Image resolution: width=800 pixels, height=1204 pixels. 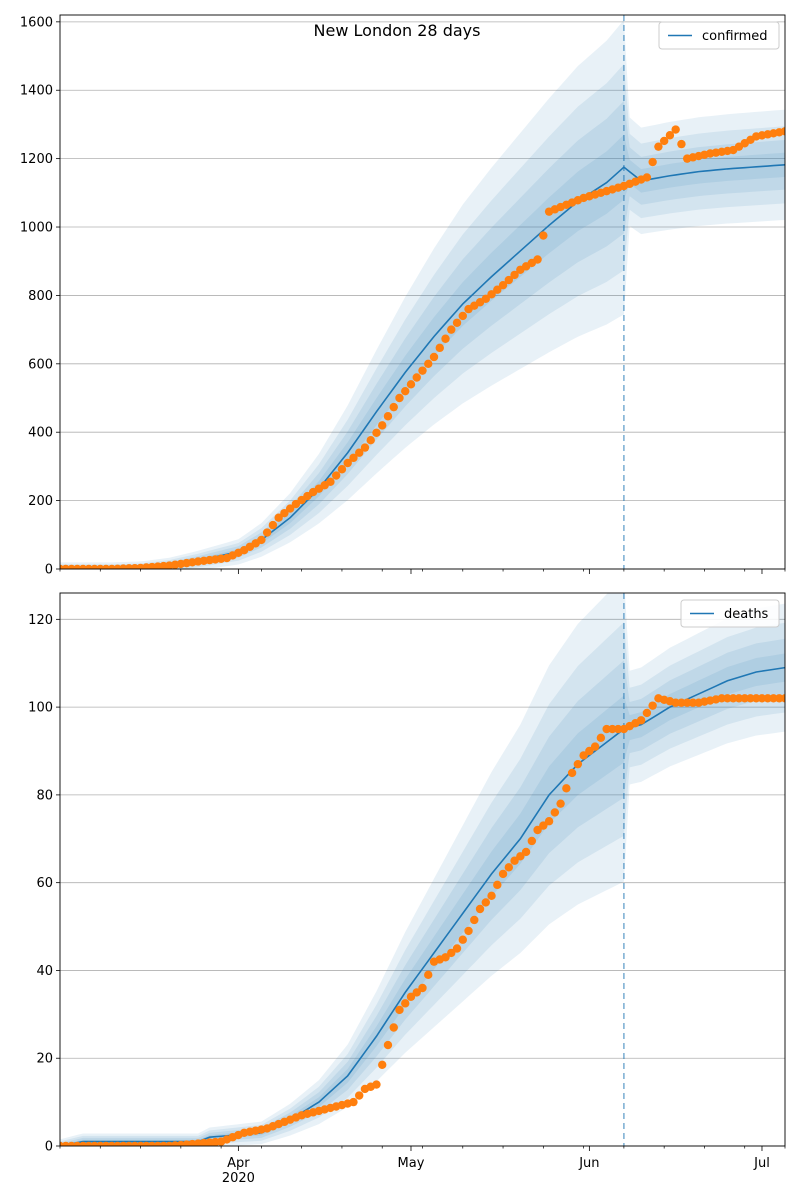 I want to click on x-tick-label: Jul, so click(x=761, y=1163).